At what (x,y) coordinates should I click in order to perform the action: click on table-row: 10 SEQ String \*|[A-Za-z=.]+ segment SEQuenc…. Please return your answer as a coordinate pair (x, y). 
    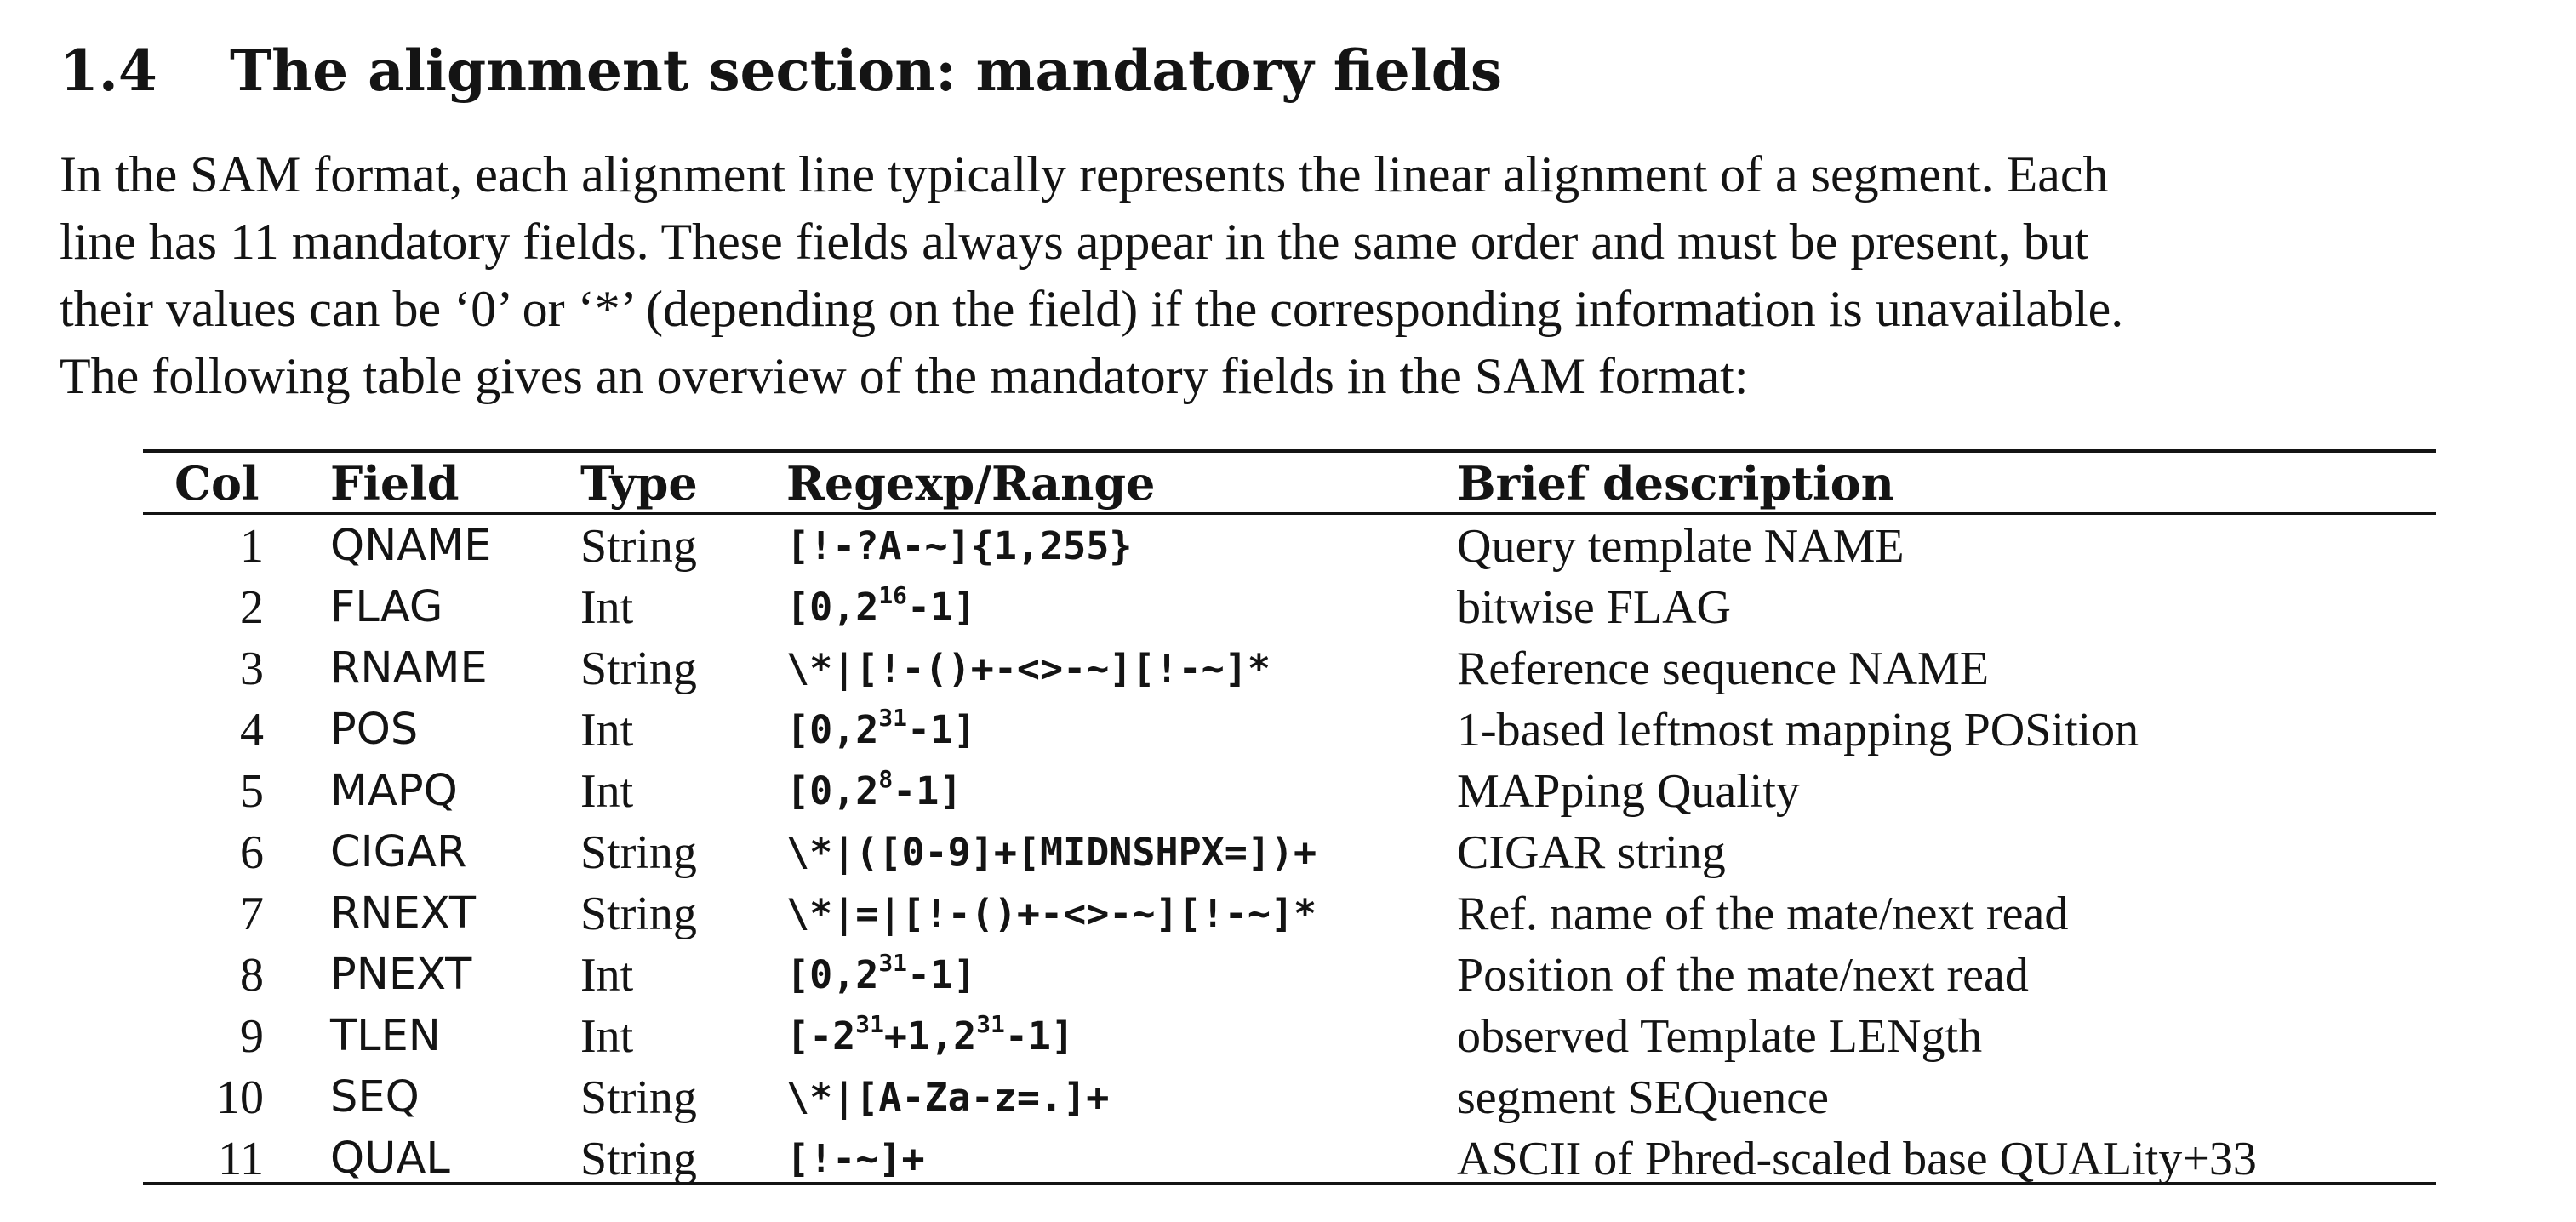
    Looking at the image, I should click on (1288, 1097).